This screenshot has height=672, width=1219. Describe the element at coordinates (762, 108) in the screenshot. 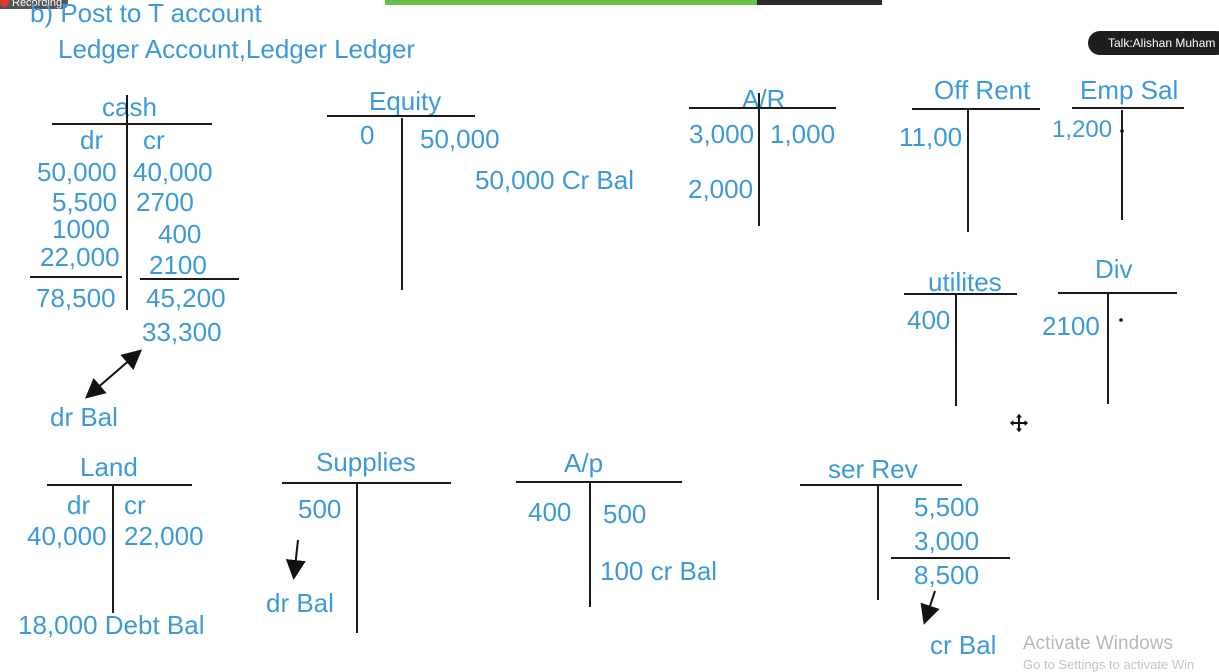

I see `ar-top-line` at that location.